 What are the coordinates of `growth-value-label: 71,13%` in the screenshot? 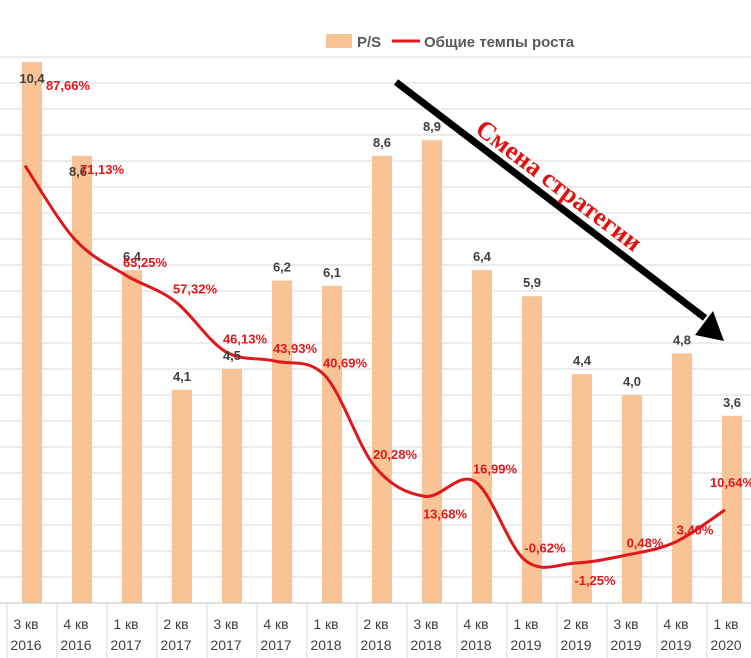 It's located at (102, 169).